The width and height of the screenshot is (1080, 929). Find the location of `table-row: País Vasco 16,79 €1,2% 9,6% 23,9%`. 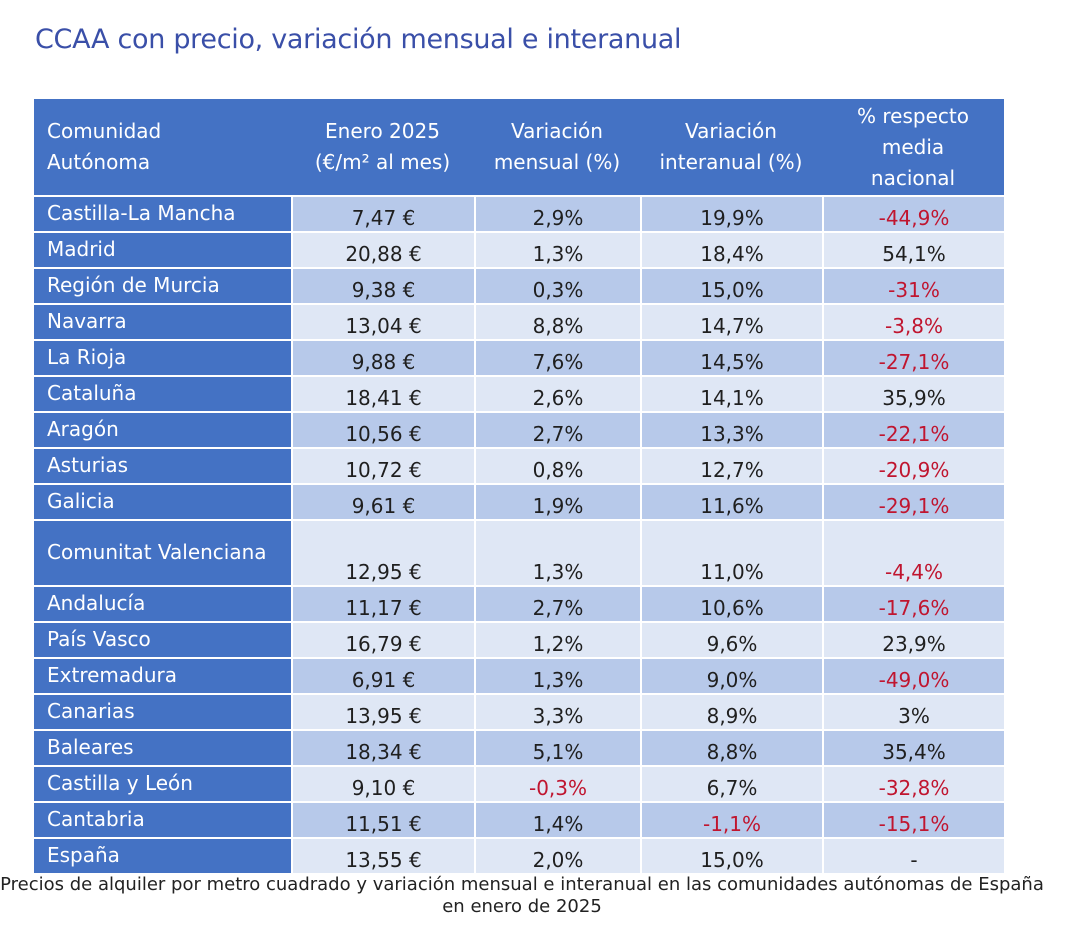

table-row: País Vasco 16,79 €1,2% 9,6% 23,9% is located at coordinates (519, 639).